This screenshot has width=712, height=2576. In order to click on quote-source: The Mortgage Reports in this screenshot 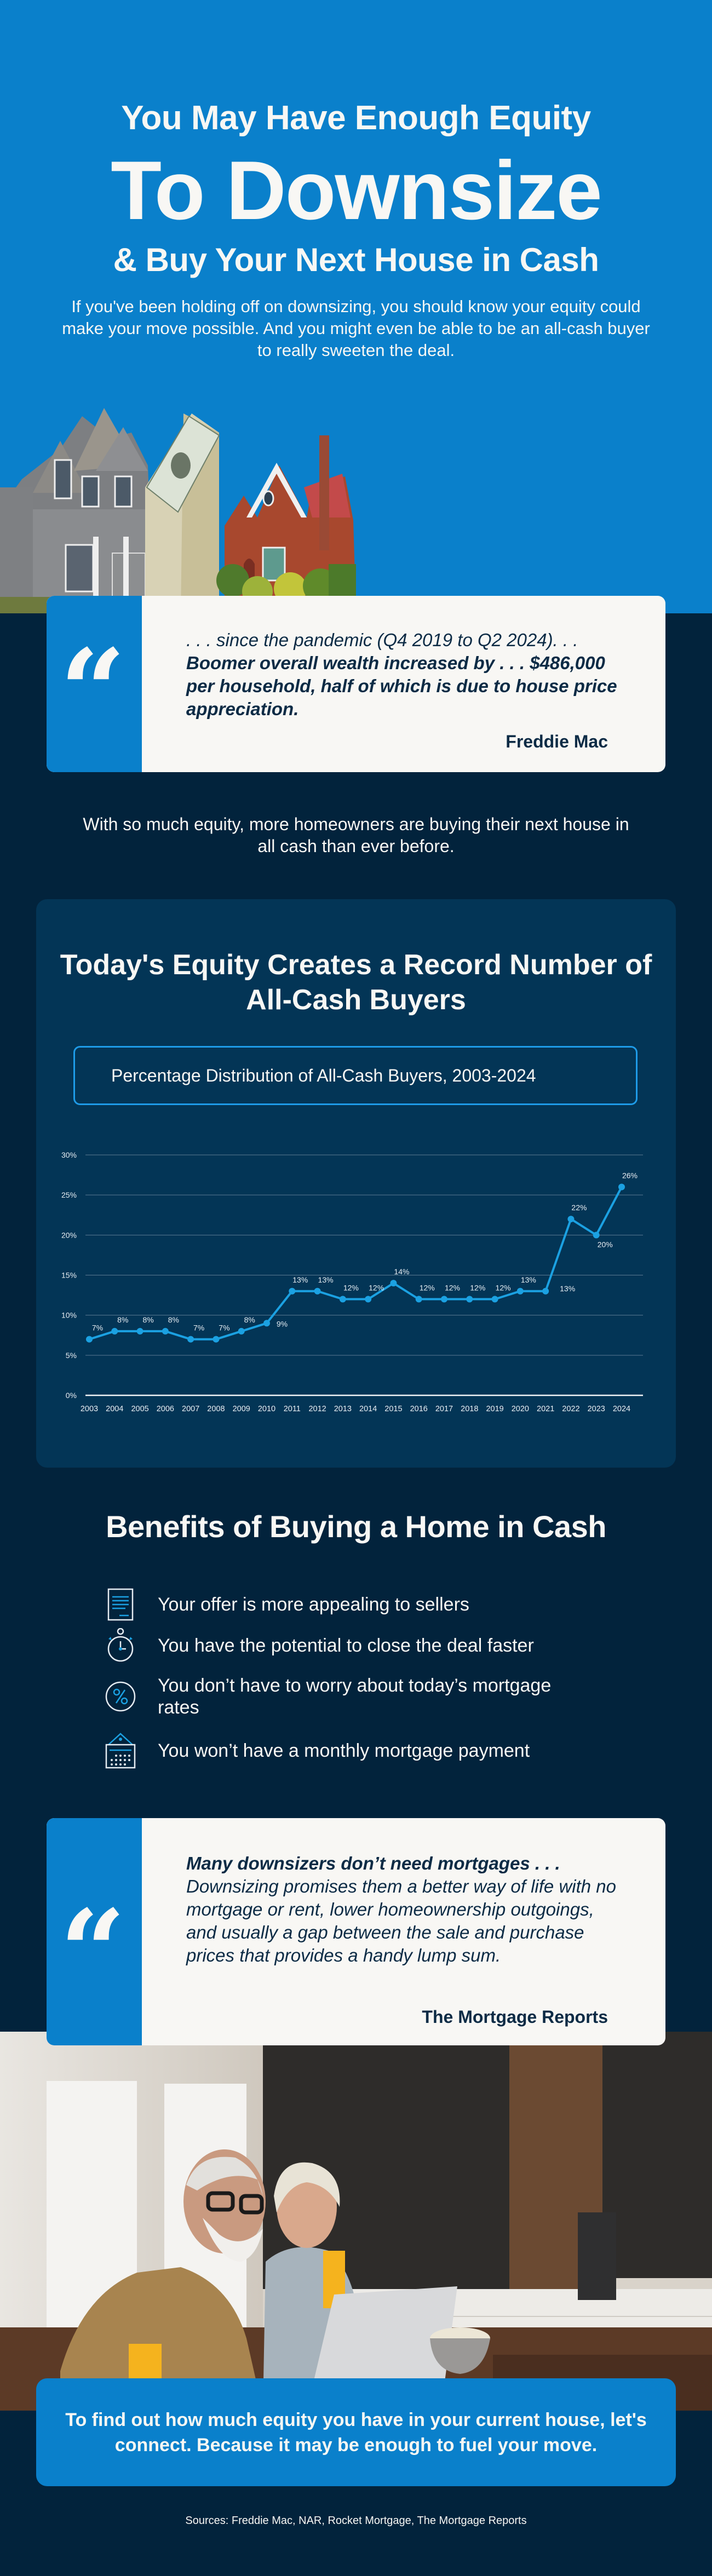, I will do `click(515, 2017)`.